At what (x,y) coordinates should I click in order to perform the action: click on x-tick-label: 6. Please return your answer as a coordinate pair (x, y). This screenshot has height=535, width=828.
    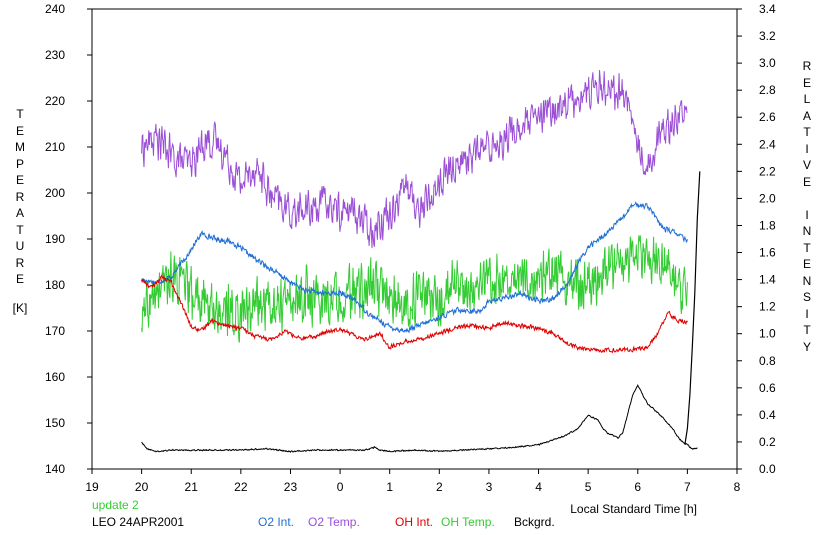
    Looking at the image, I should click on (637, 487).